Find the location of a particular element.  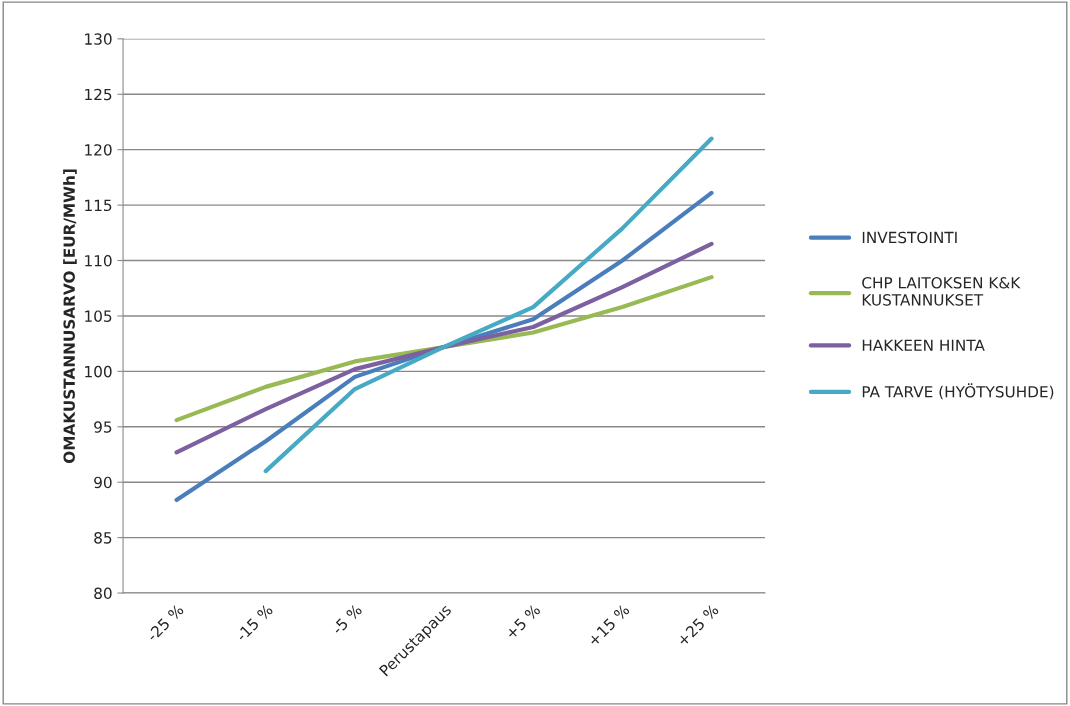

y-tick-label: 80 is located at coordinates (103, 593).